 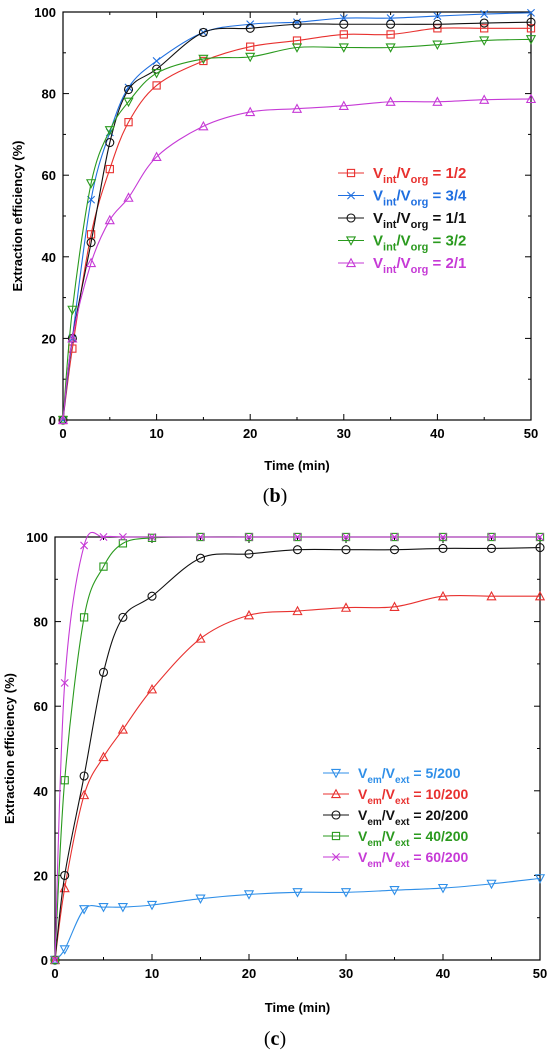 I want to click on x-tick-label: 30, so click(x=346, y=973).